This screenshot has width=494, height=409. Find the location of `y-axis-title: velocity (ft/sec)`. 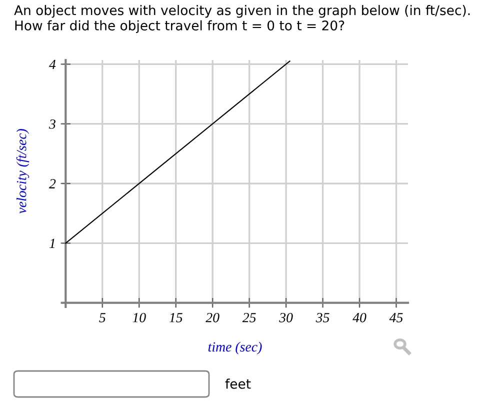

y-axis-title: velocity (ft/sec) is located at coordinates (23, 171).